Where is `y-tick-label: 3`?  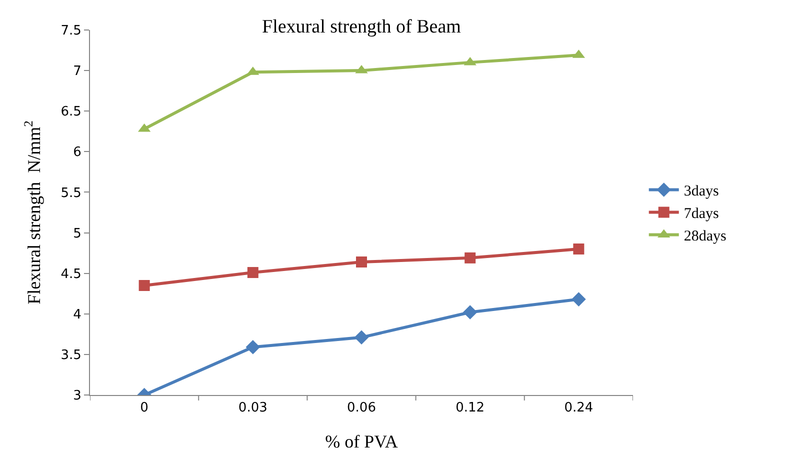 y-tick-label: 3 is located at coordinates (77, 396).